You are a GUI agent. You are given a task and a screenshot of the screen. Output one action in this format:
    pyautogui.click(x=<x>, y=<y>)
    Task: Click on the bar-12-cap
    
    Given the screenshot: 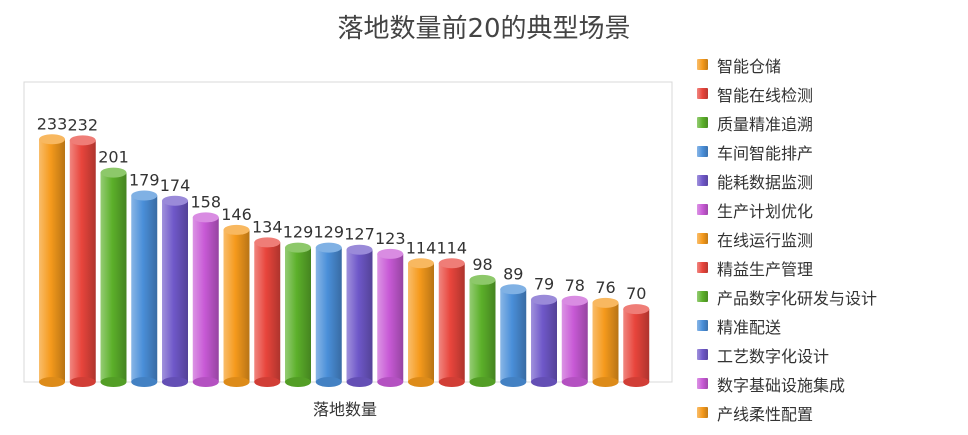 What is the action you would take?
    pyautogui.click(x=390, y=253)
    